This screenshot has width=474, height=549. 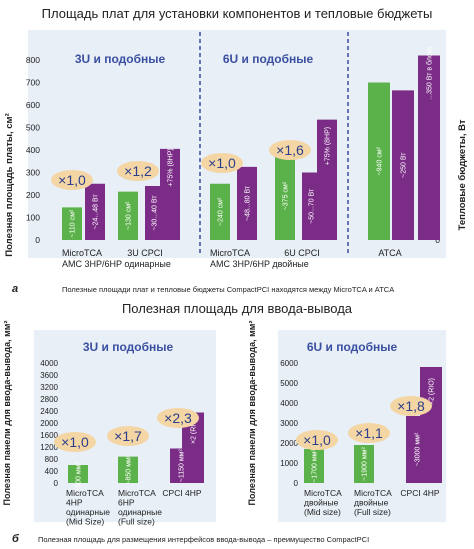 I want to click on category-label-0-1-line-3: (Full size), so click(x=136, y=522).